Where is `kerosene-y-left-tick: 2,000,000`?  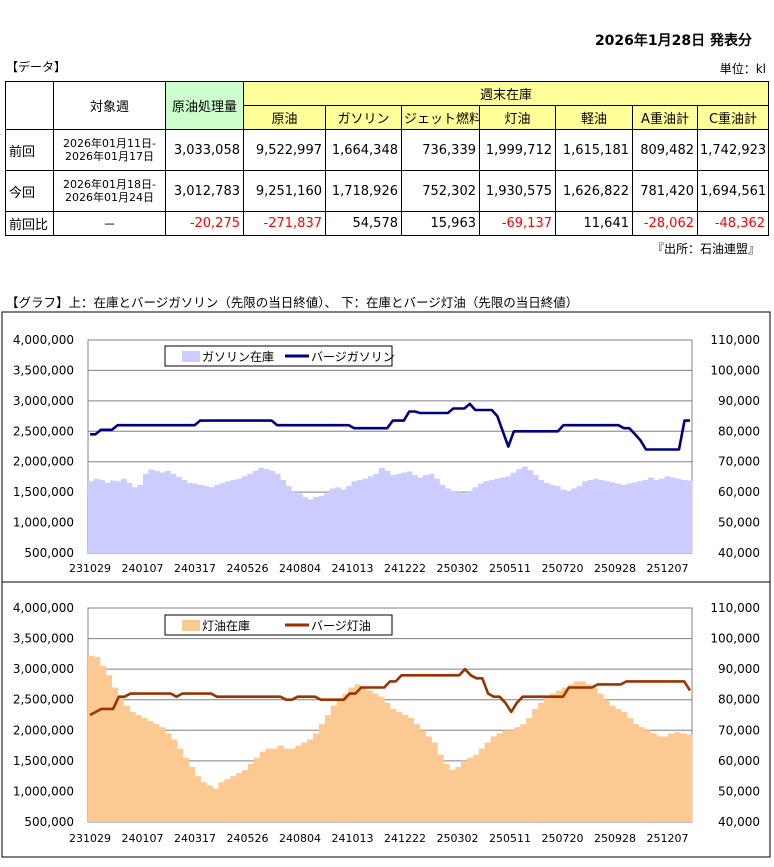
kerosene-y-left-tick: 2,000,000 is located at coordinates (43, 730).